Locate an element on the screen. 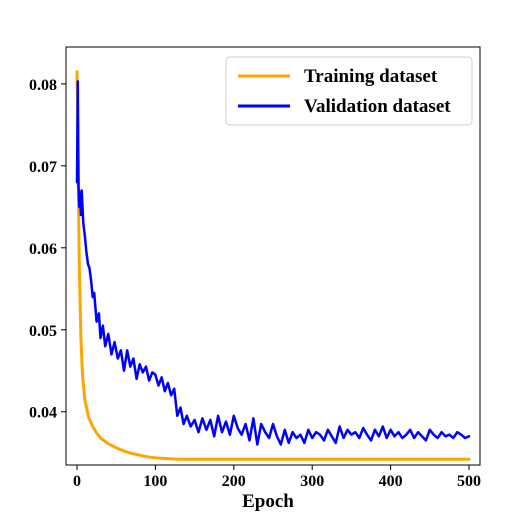  legend: Training dataset Validation dataset is located at coordinates (349, 91).